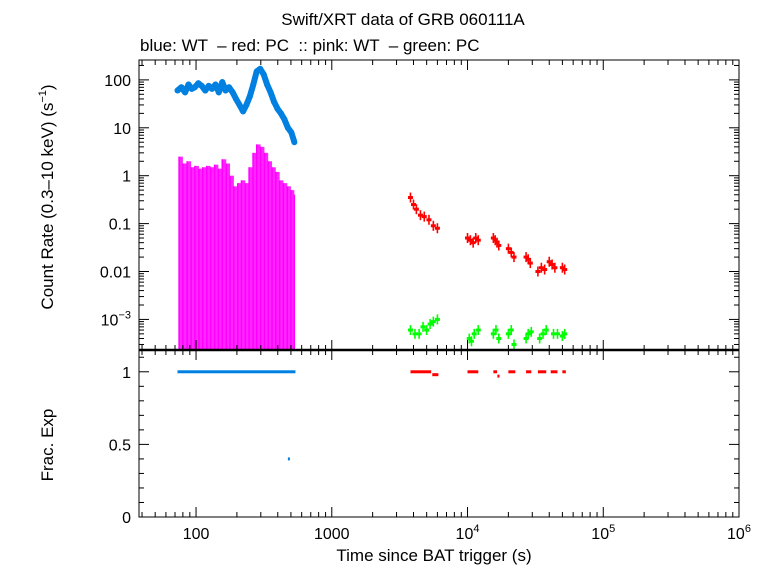  What do you see at coordinates (120, 445) in the screenshot?
I see `y-tick-label: 0.5` at bounding box center [120, 445].